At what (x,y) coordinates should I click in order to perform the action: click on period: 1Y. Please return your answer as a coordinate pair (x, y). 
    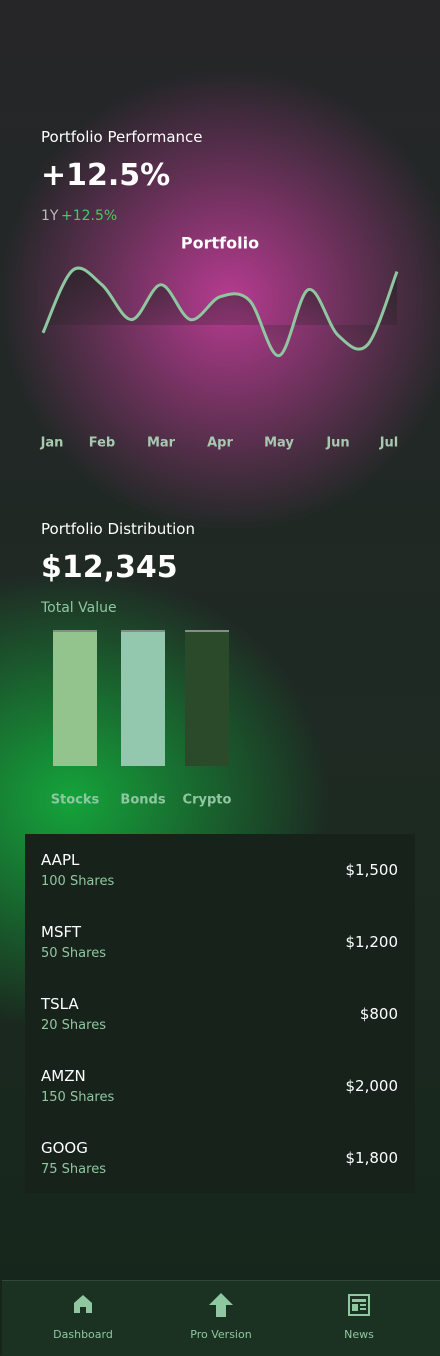
    Looking at the image, I should click on (50, 216).